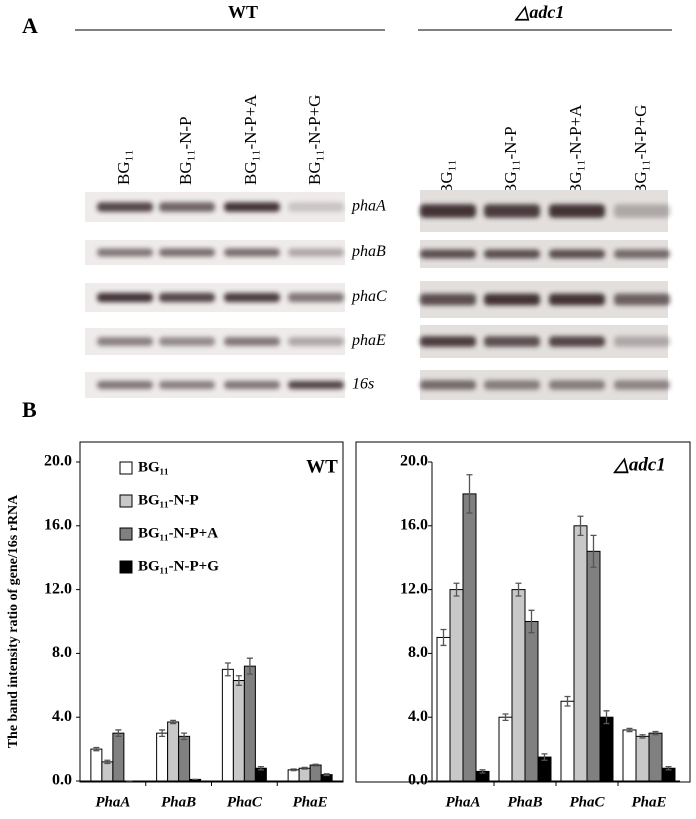 This screenshot has height=819, width=696. What do you see at coordinates (414, 461) in the screenshot?
I see `y-tick-label: 20.0` at bounding box center [414, 461].